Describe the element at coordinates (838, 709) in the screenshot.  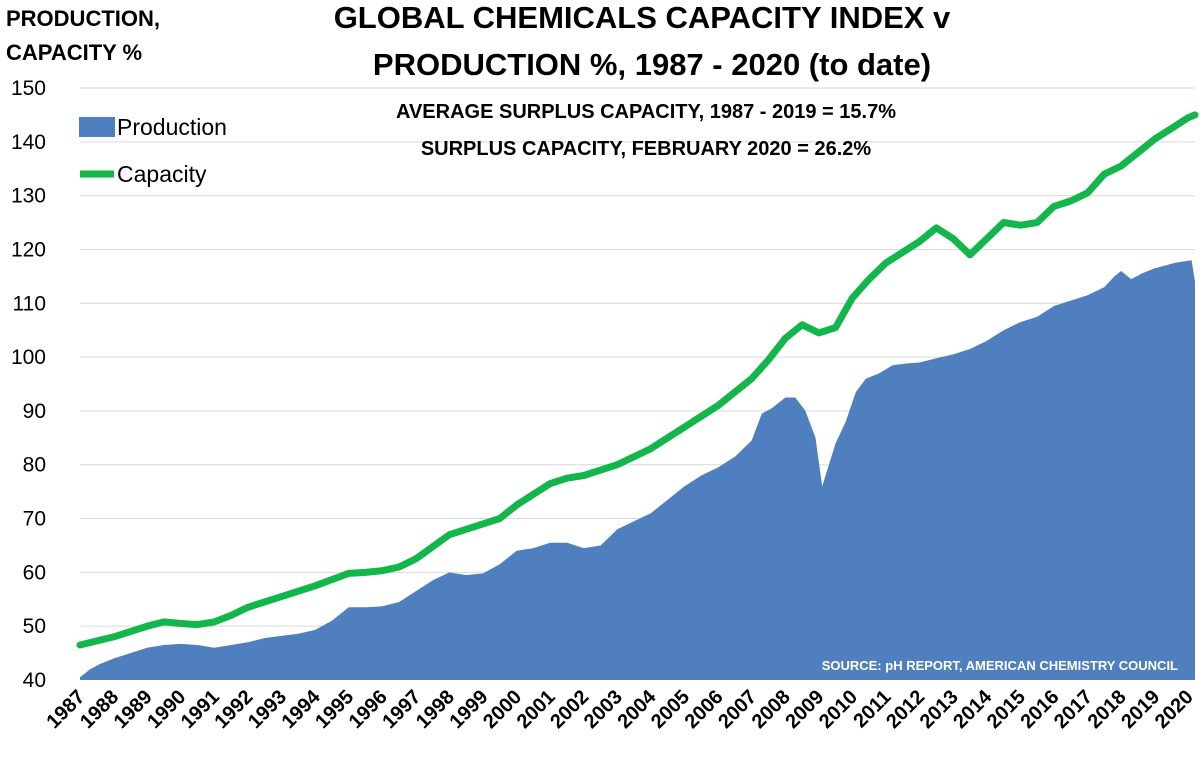
I see `x-tick-label: 2010` at that location.